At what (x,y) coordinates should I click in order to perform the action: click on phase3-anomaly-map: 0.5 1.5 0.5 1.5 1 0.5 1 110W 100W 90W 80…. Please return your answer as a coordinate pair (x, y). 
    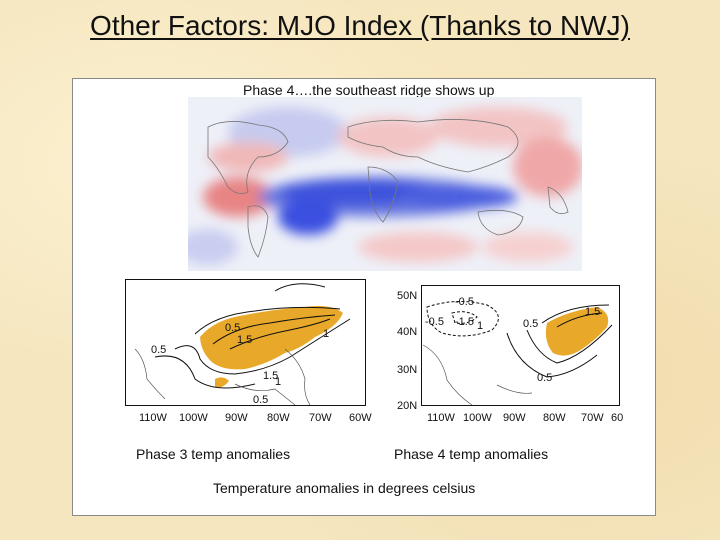
    Looking at the image, I should click on (252, 352).